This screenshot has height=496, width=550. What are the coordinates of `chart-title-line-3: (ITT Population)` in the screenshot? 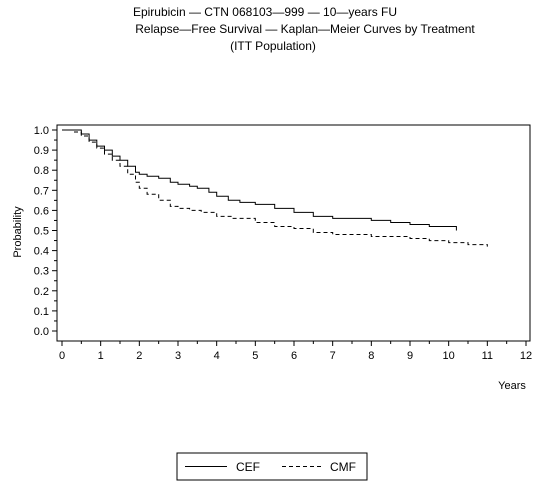 It's located at (273, 46).